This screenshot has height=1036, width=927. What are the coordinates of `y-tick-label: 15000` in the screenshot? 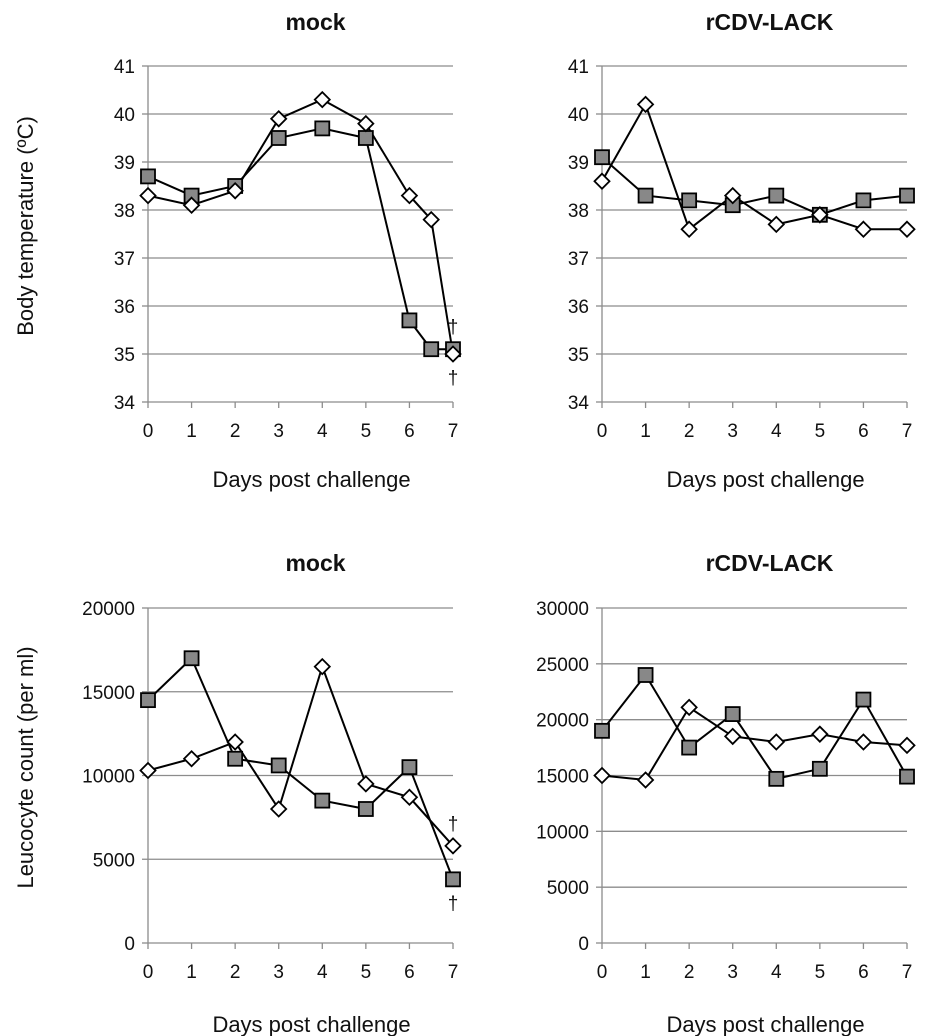 It's located at (562, 777).